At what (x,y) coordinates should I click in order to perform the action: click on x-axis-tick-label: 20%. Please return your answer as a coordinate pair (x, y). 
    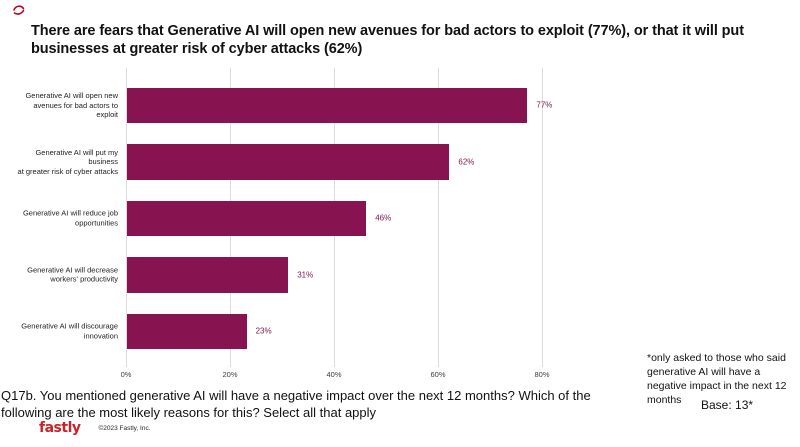
    Looking at the image, I should click on (230, 374).